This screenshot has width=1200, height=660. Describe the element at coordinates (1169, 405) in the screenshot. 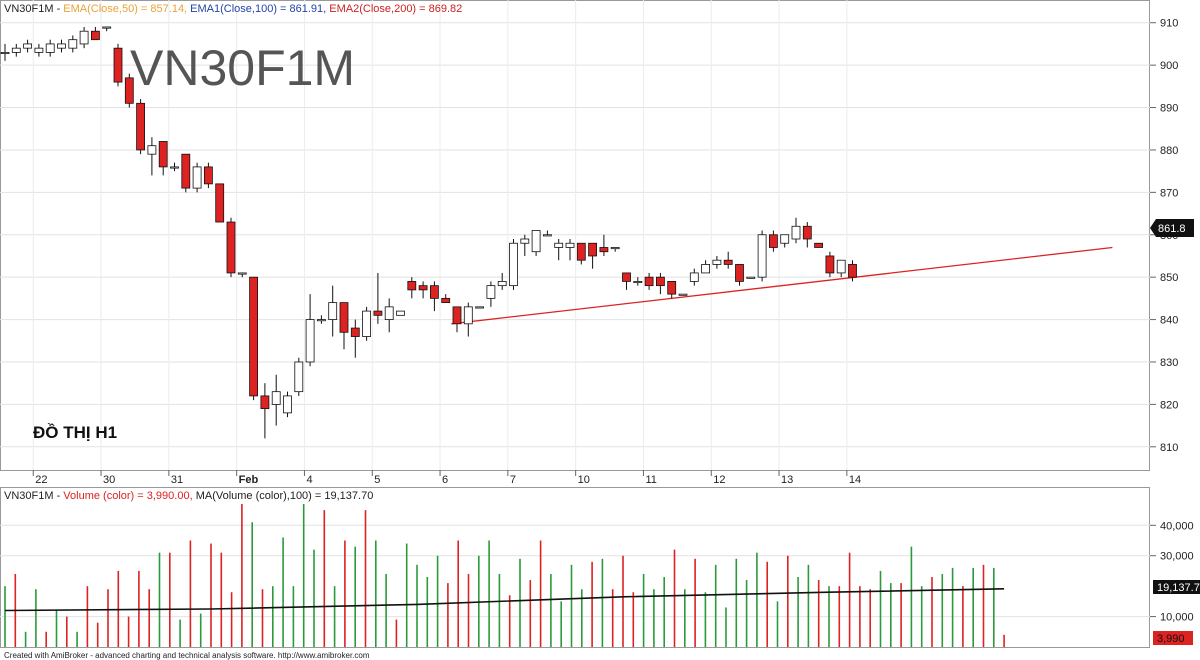

I see `price-tick-label: 820` at that location.